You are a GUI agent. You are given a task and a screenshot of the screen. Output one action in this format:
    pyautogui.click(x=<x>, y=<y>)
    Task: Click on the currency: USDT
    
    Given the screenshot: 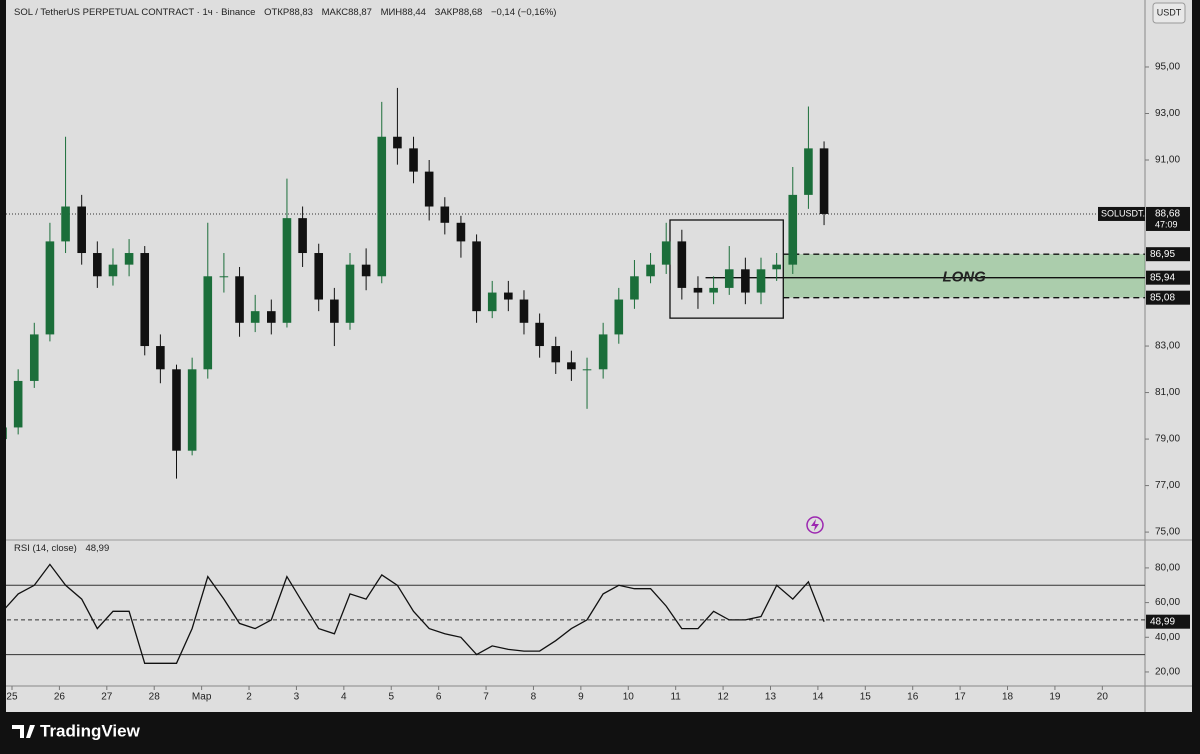 What is the action you would take?
    pyautogui.click(x=1169, y=12)
    